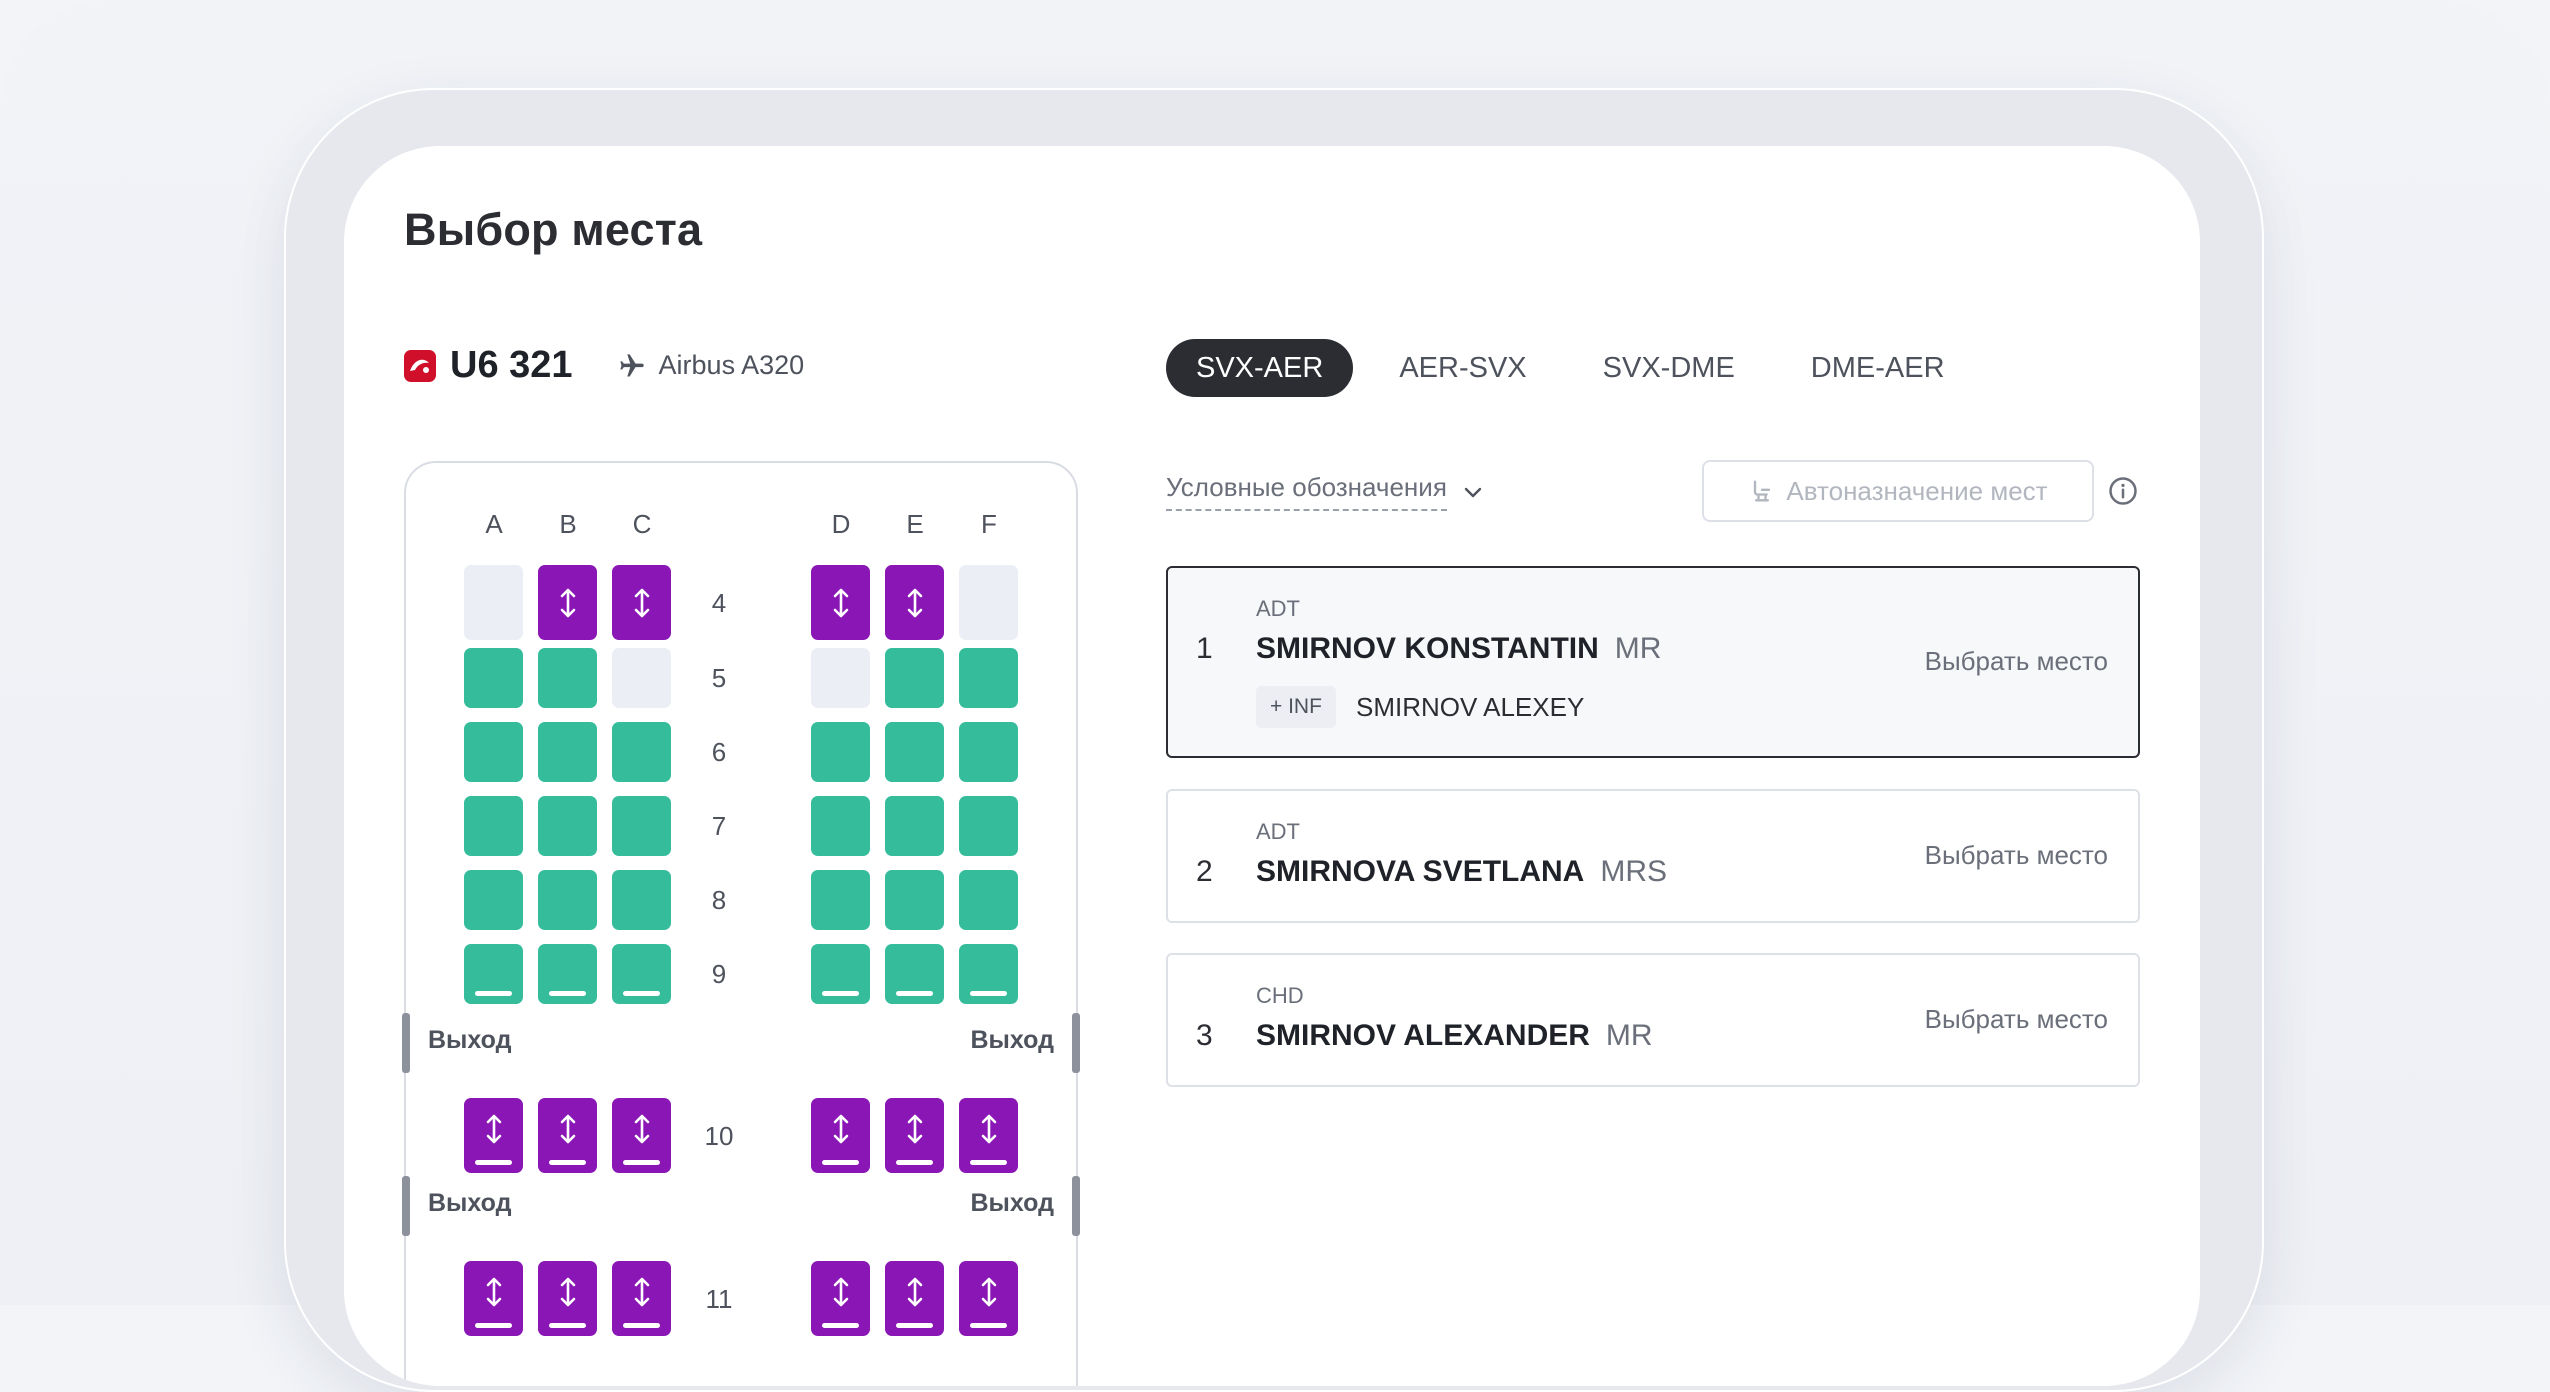  What do you see at coordinates (1877, 367) in the screenshot?
I see `tab-dme-aer: DME-AER` at bounding box center [1877, 367].